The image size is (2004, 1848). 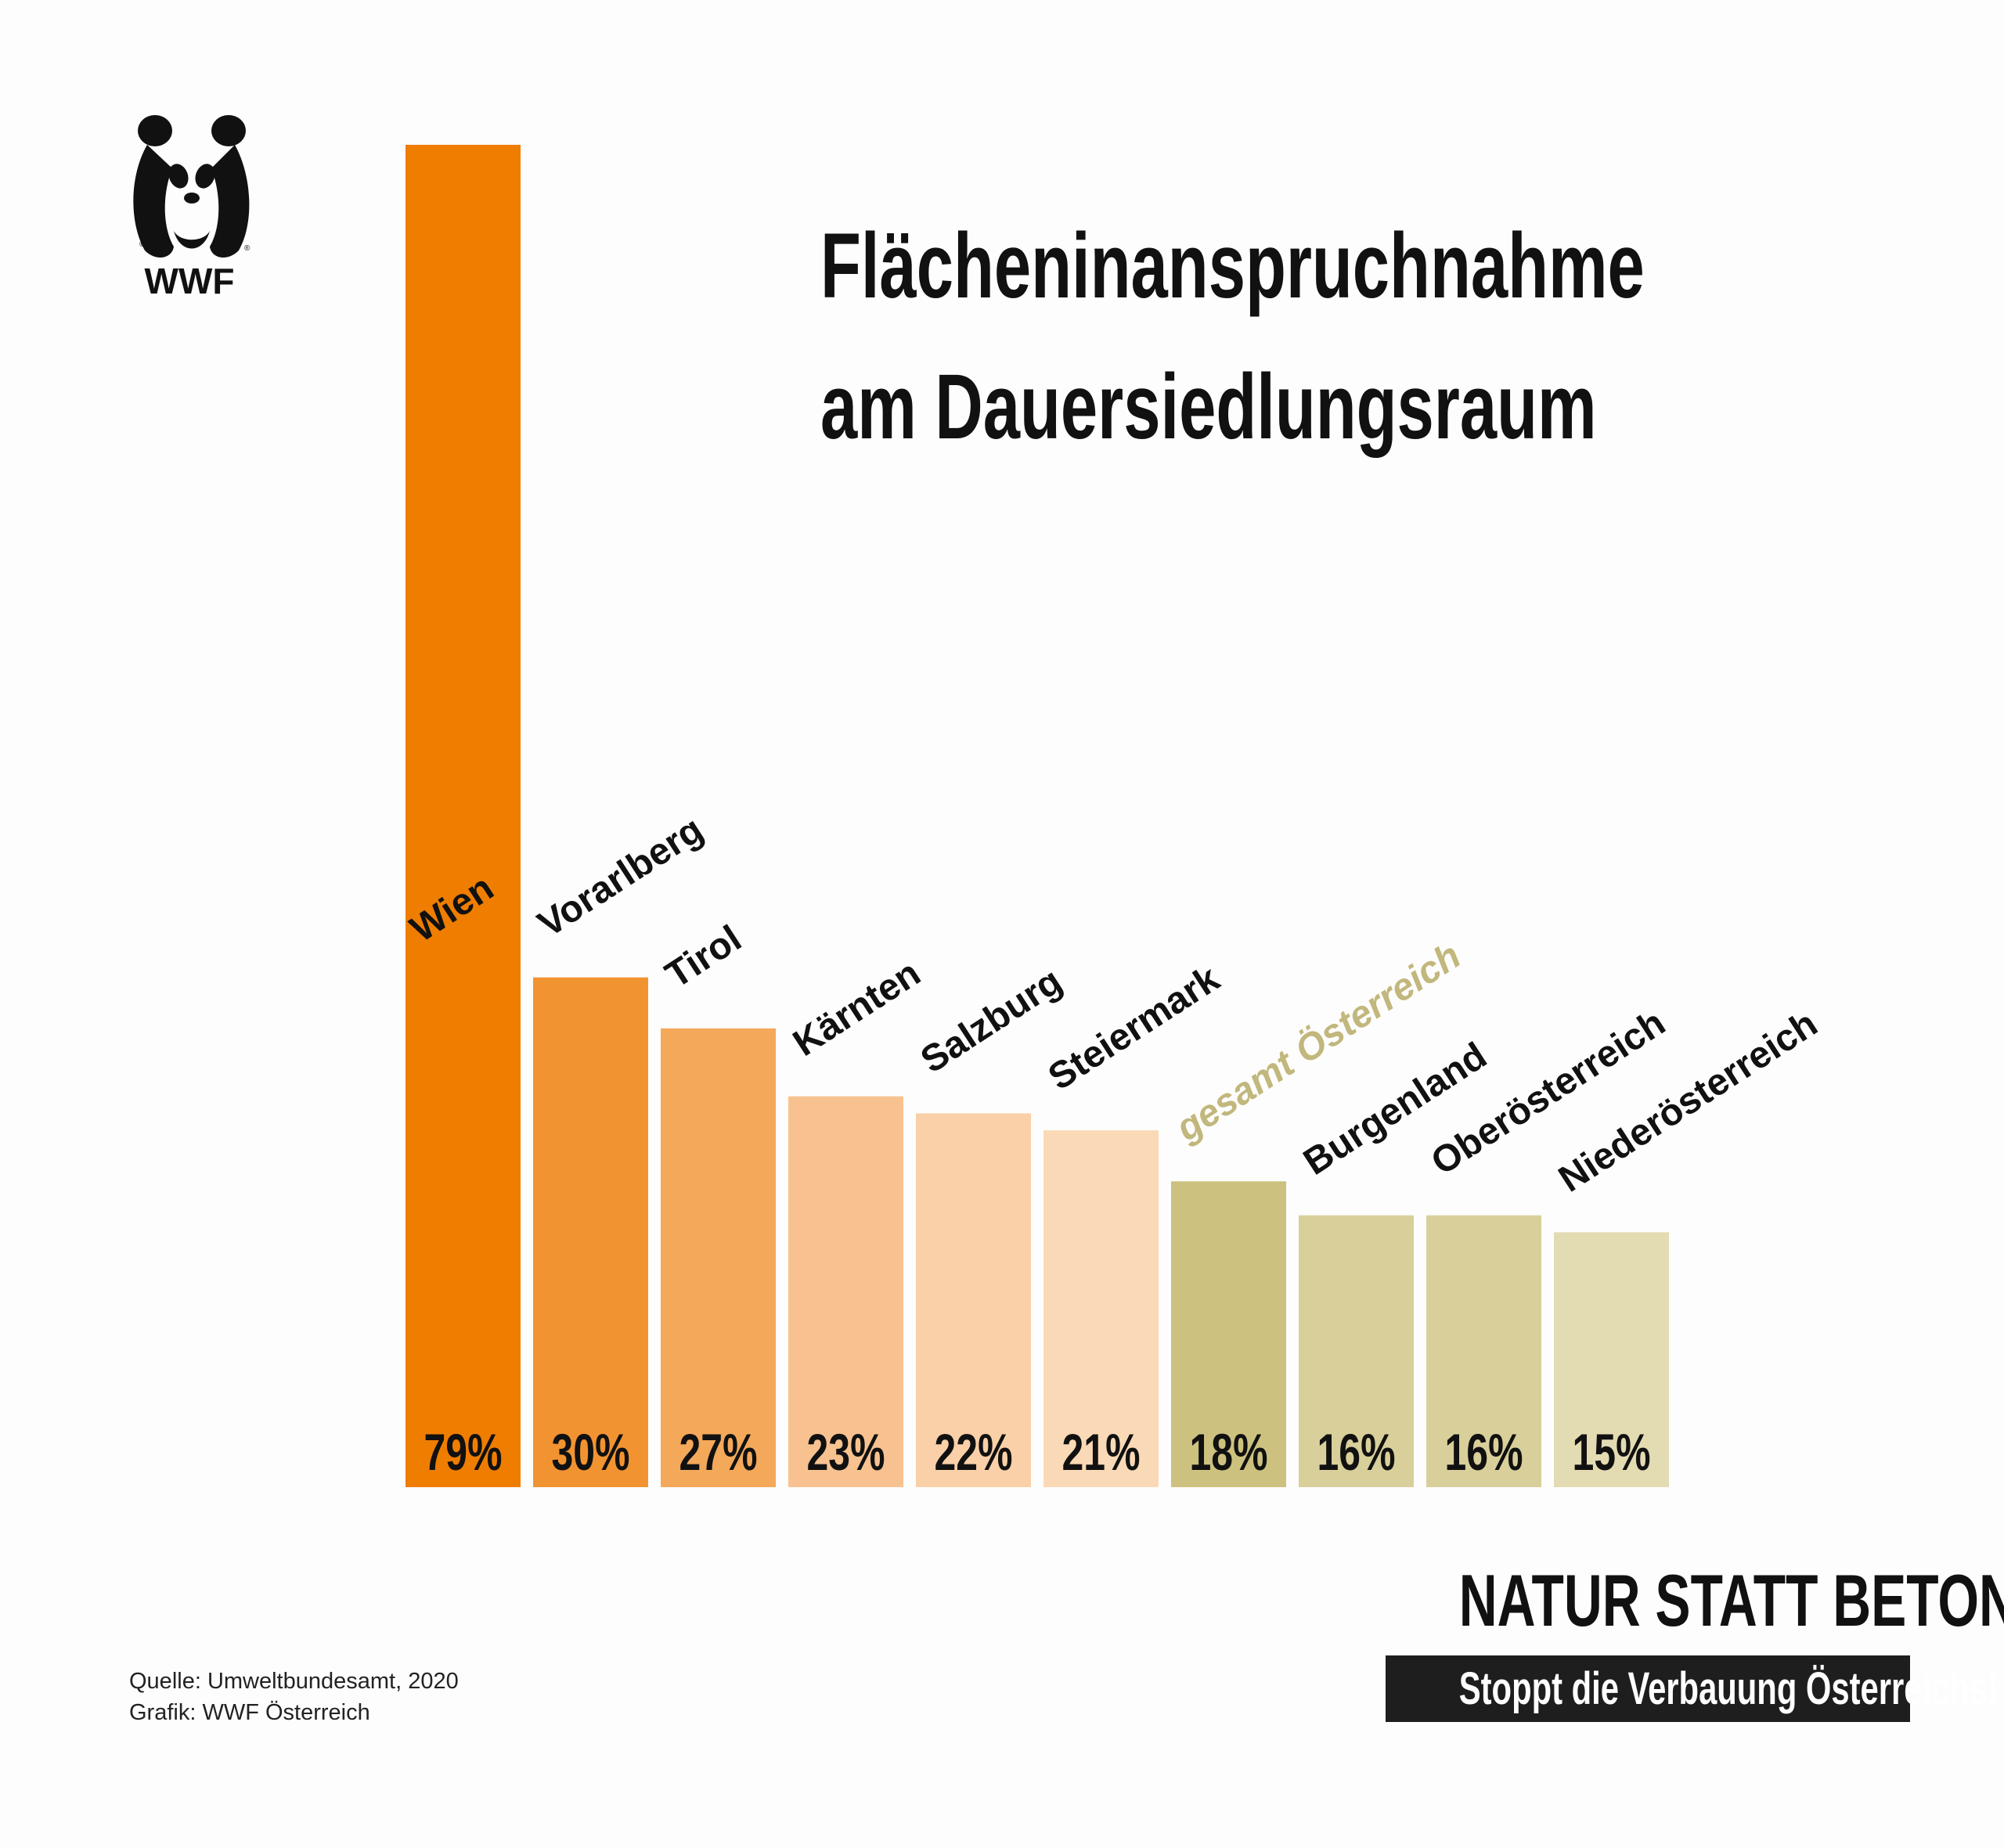 I want to click on value-labels-group: 79% 30% 27% 23% 22% 21% 18% 16% 16% 15%, so click(x=1037, y=1452).